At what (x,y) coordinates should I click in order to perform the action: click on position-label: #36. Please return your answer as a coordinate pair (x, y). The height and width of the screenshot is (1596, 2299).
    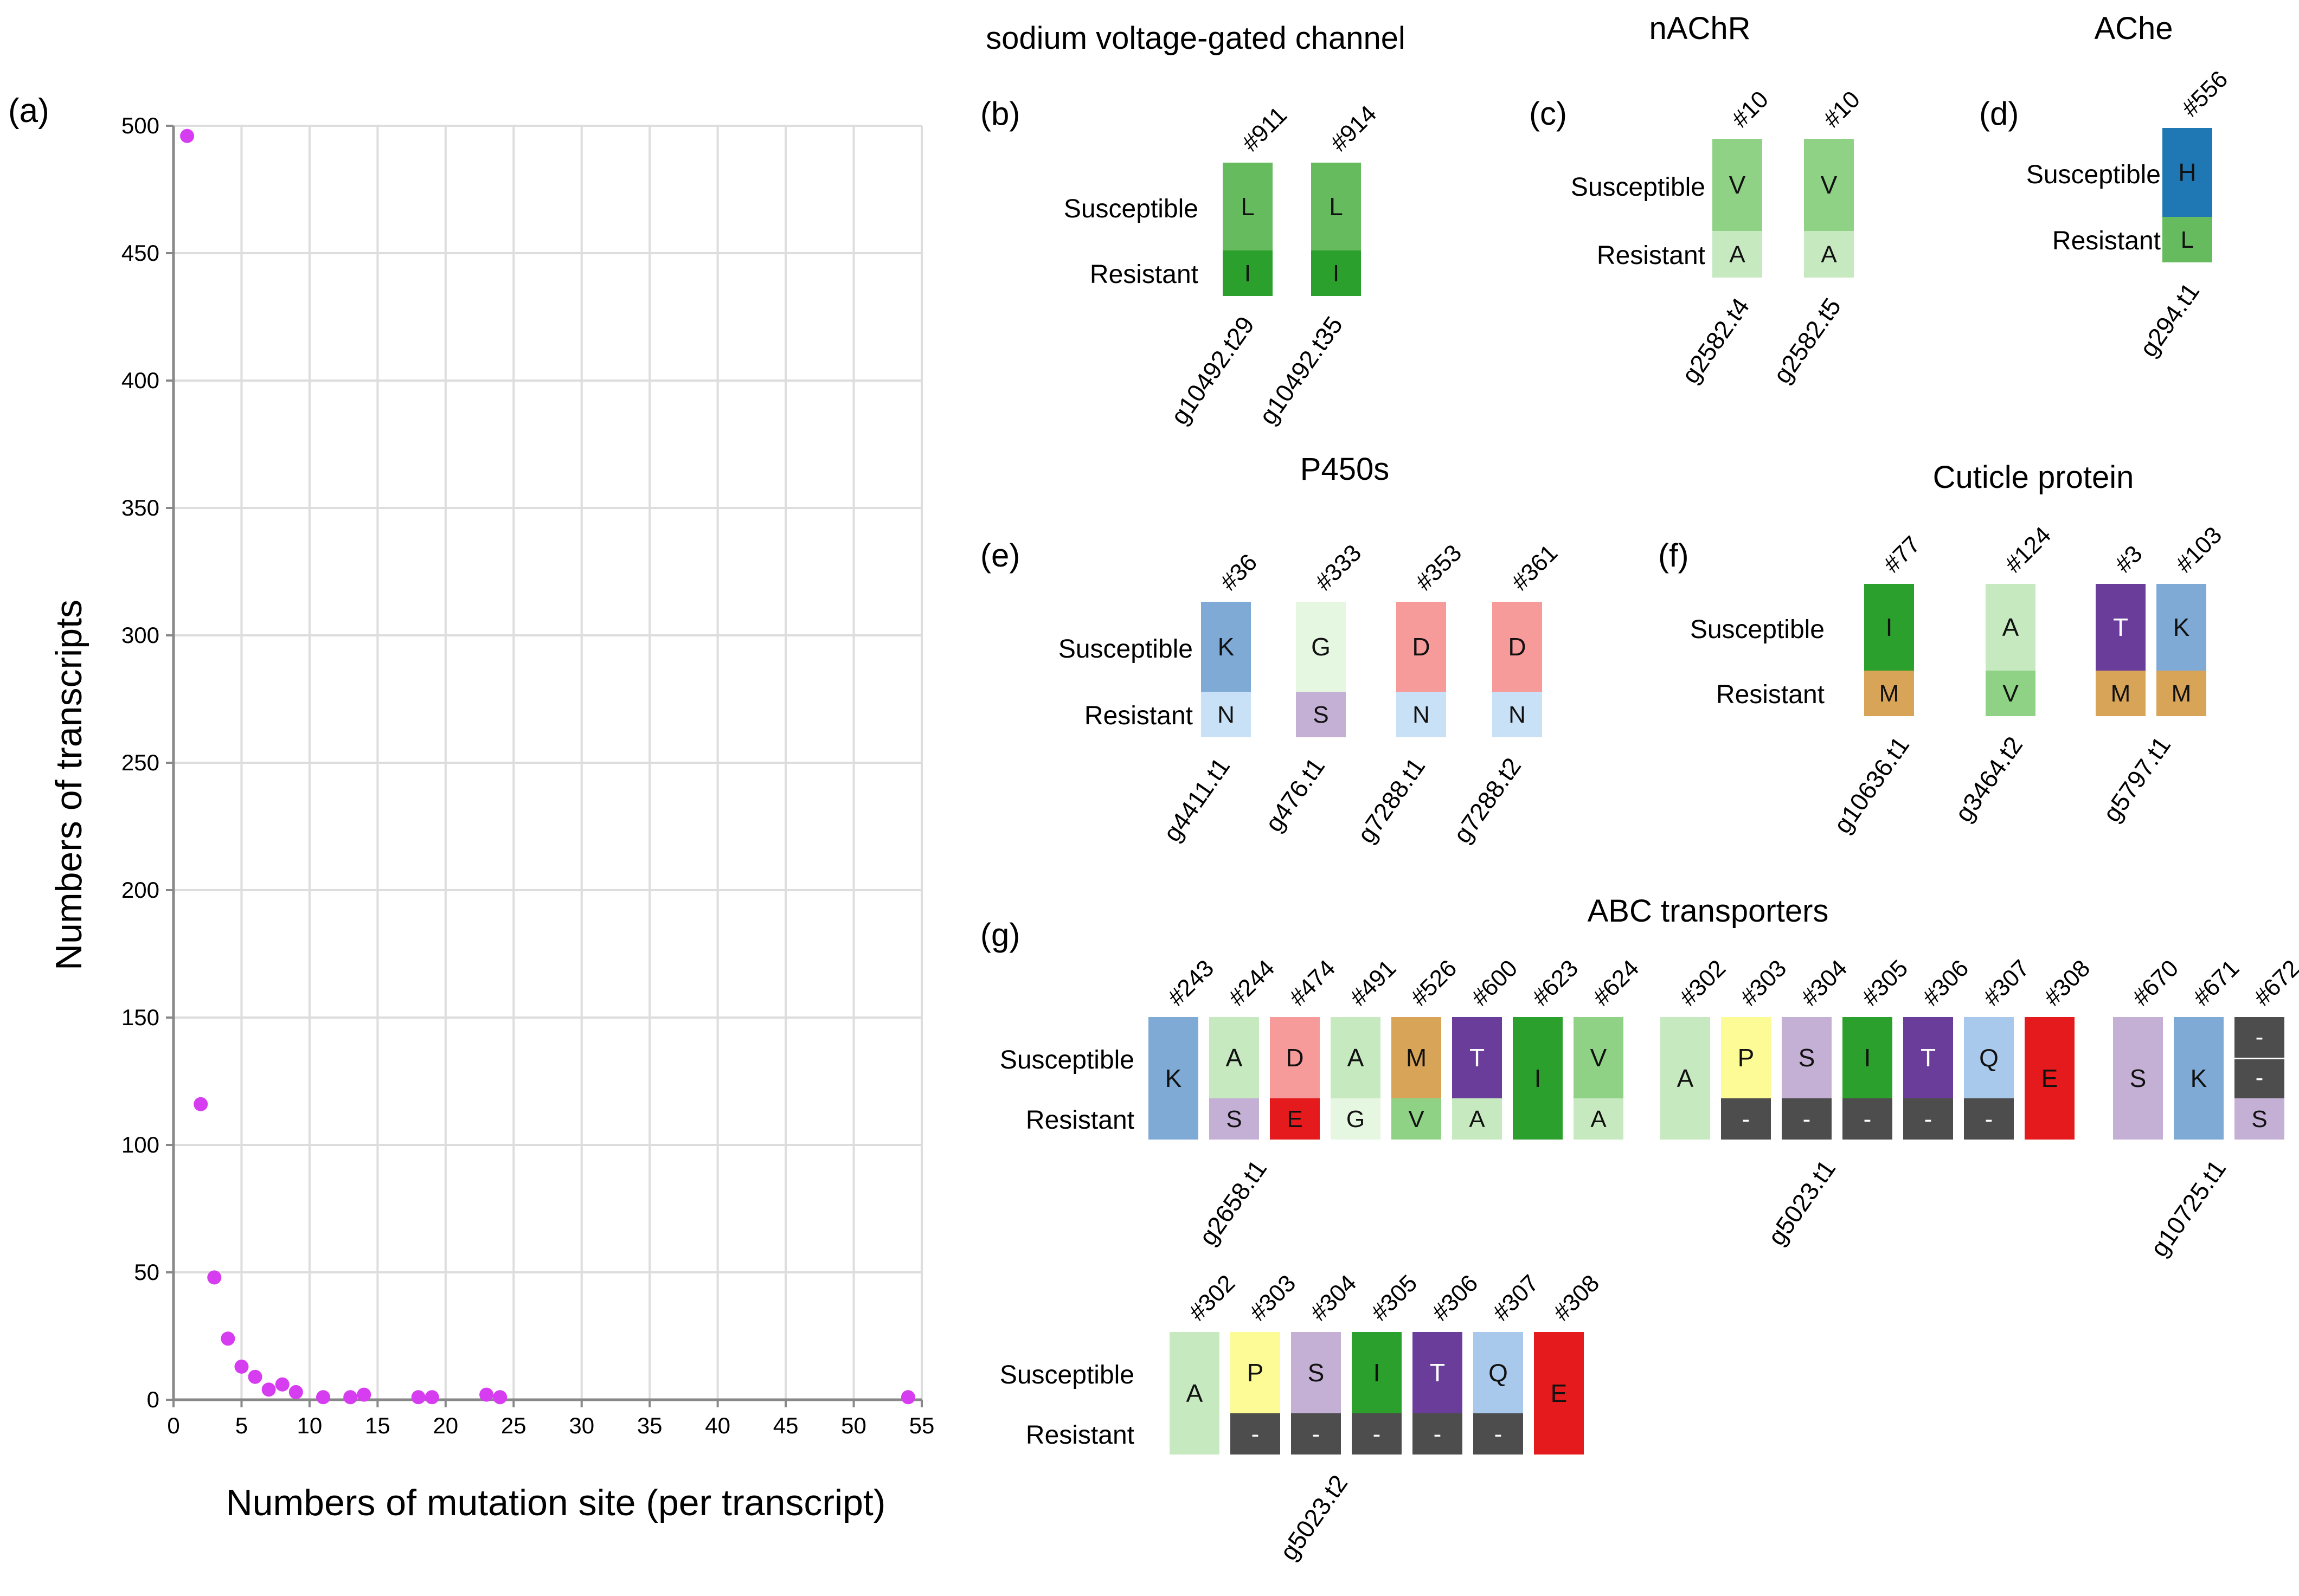
    Looking at the image, I should click on (1238, 572).